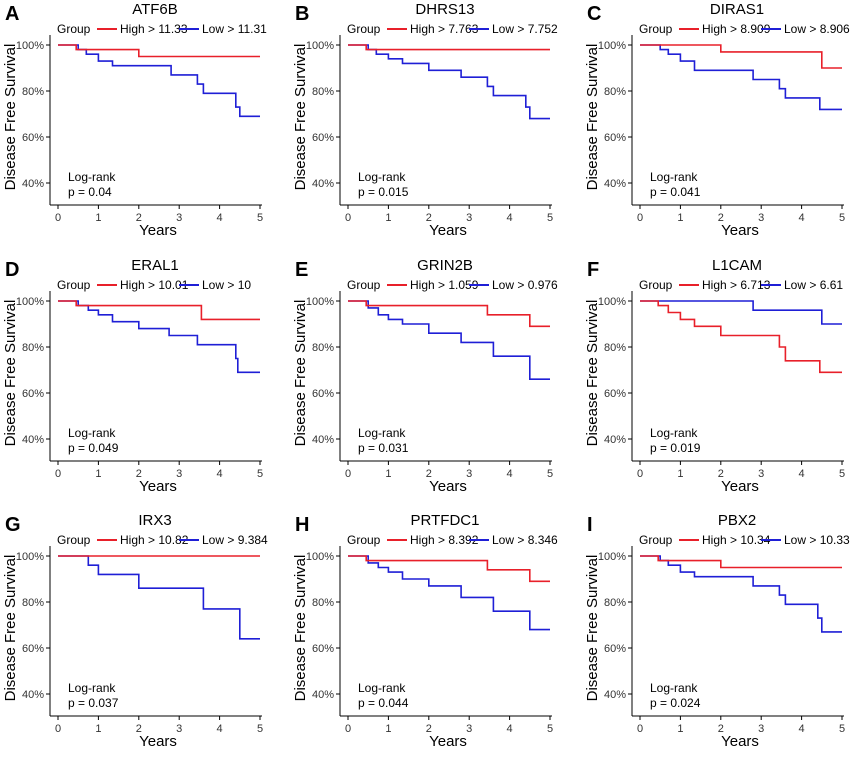 This screenshot has width=858, height=775. Describe the element at coordinates (444, 285) in the screenshot. I see `legend-high-label: High > 1.059` at that location.